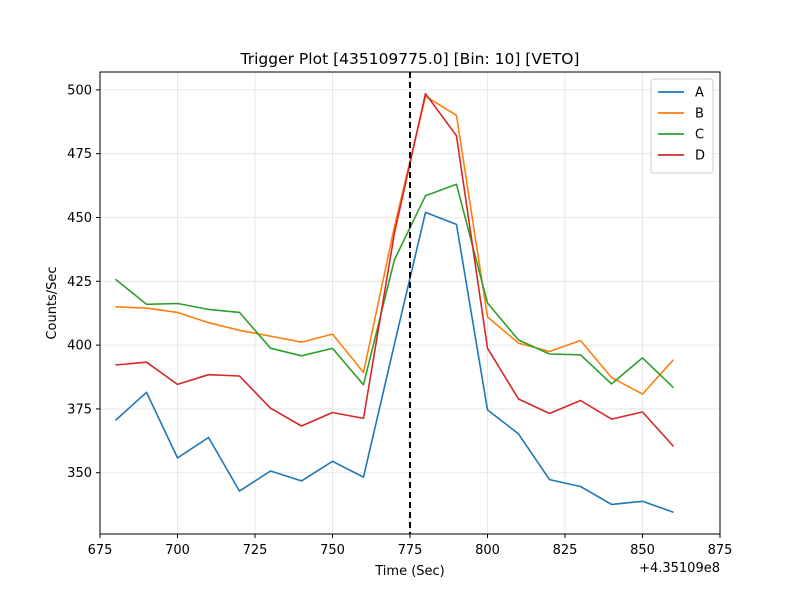 Image resolution: width=800 pixels, height=600 pixels. What do you see at coordinates (177, 550) in the screenshot?
I see `x-tick-label: 700` at bounding box center [177, 550].